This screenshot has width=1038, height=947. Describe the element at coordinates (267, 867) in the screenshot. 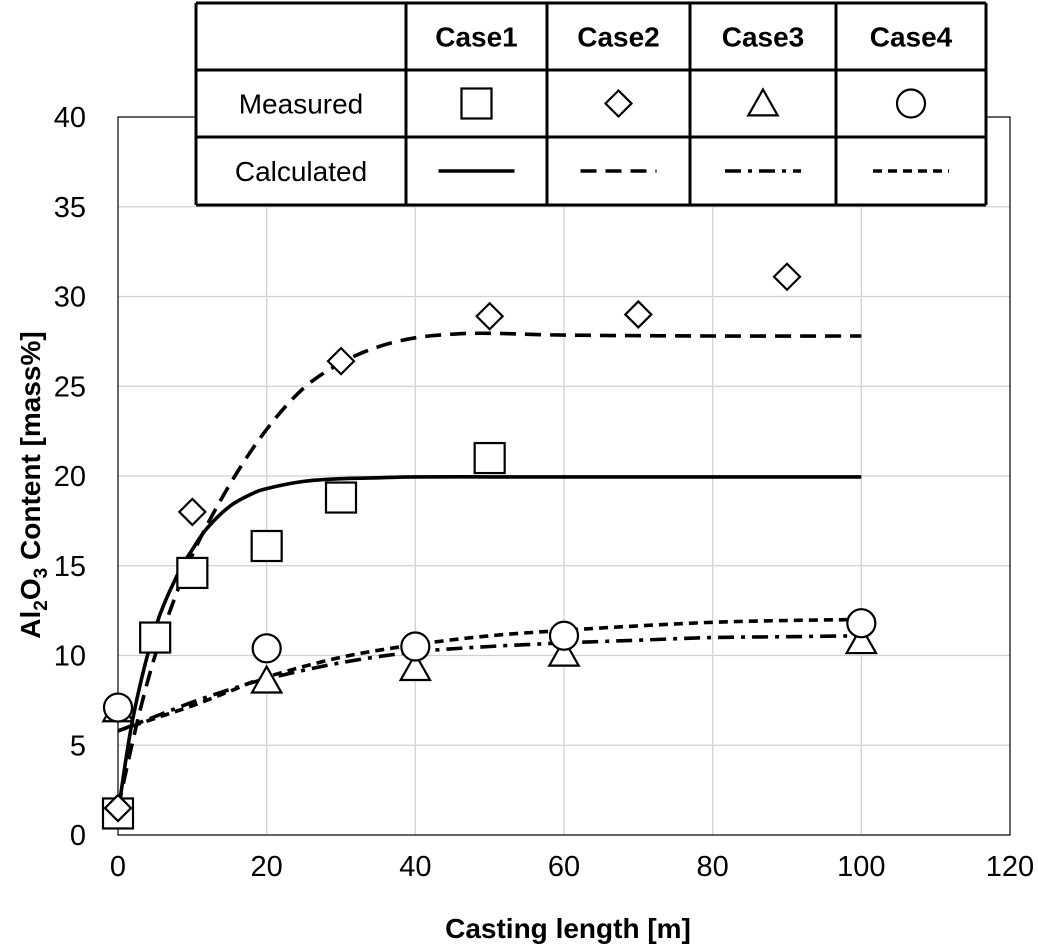

I see `x-tick-label: 20` at that location.